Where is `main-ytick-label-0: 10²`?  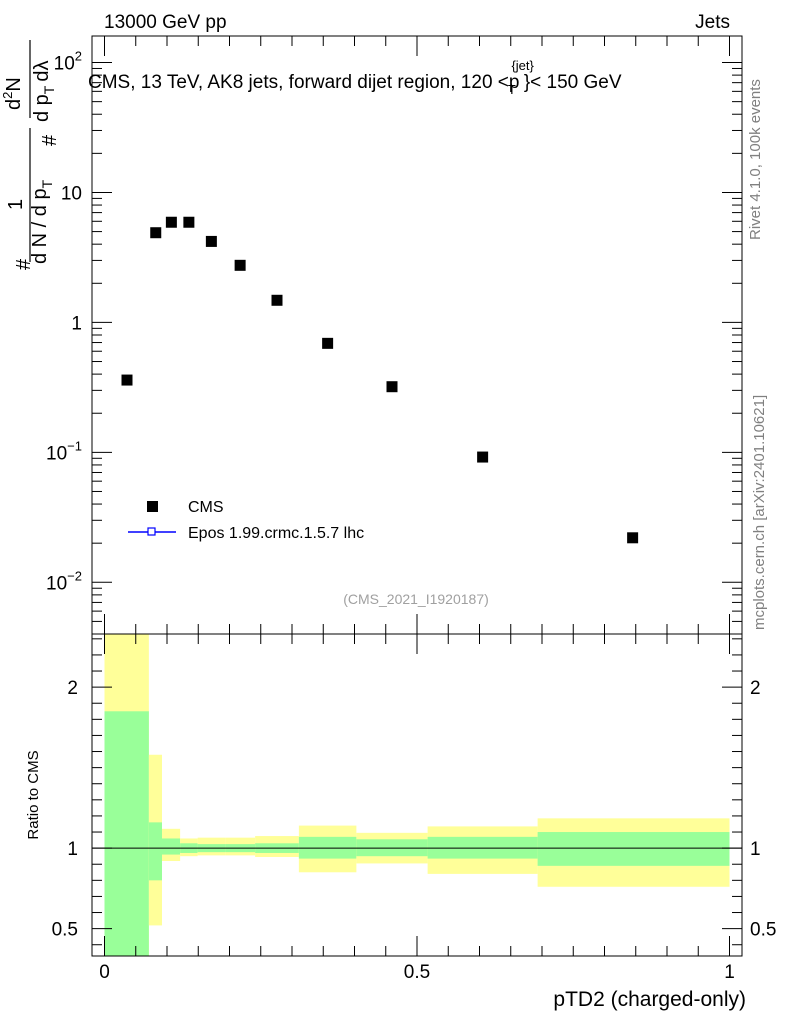
main-ytick-label-0: 10² is located at coordinates (68, 62).